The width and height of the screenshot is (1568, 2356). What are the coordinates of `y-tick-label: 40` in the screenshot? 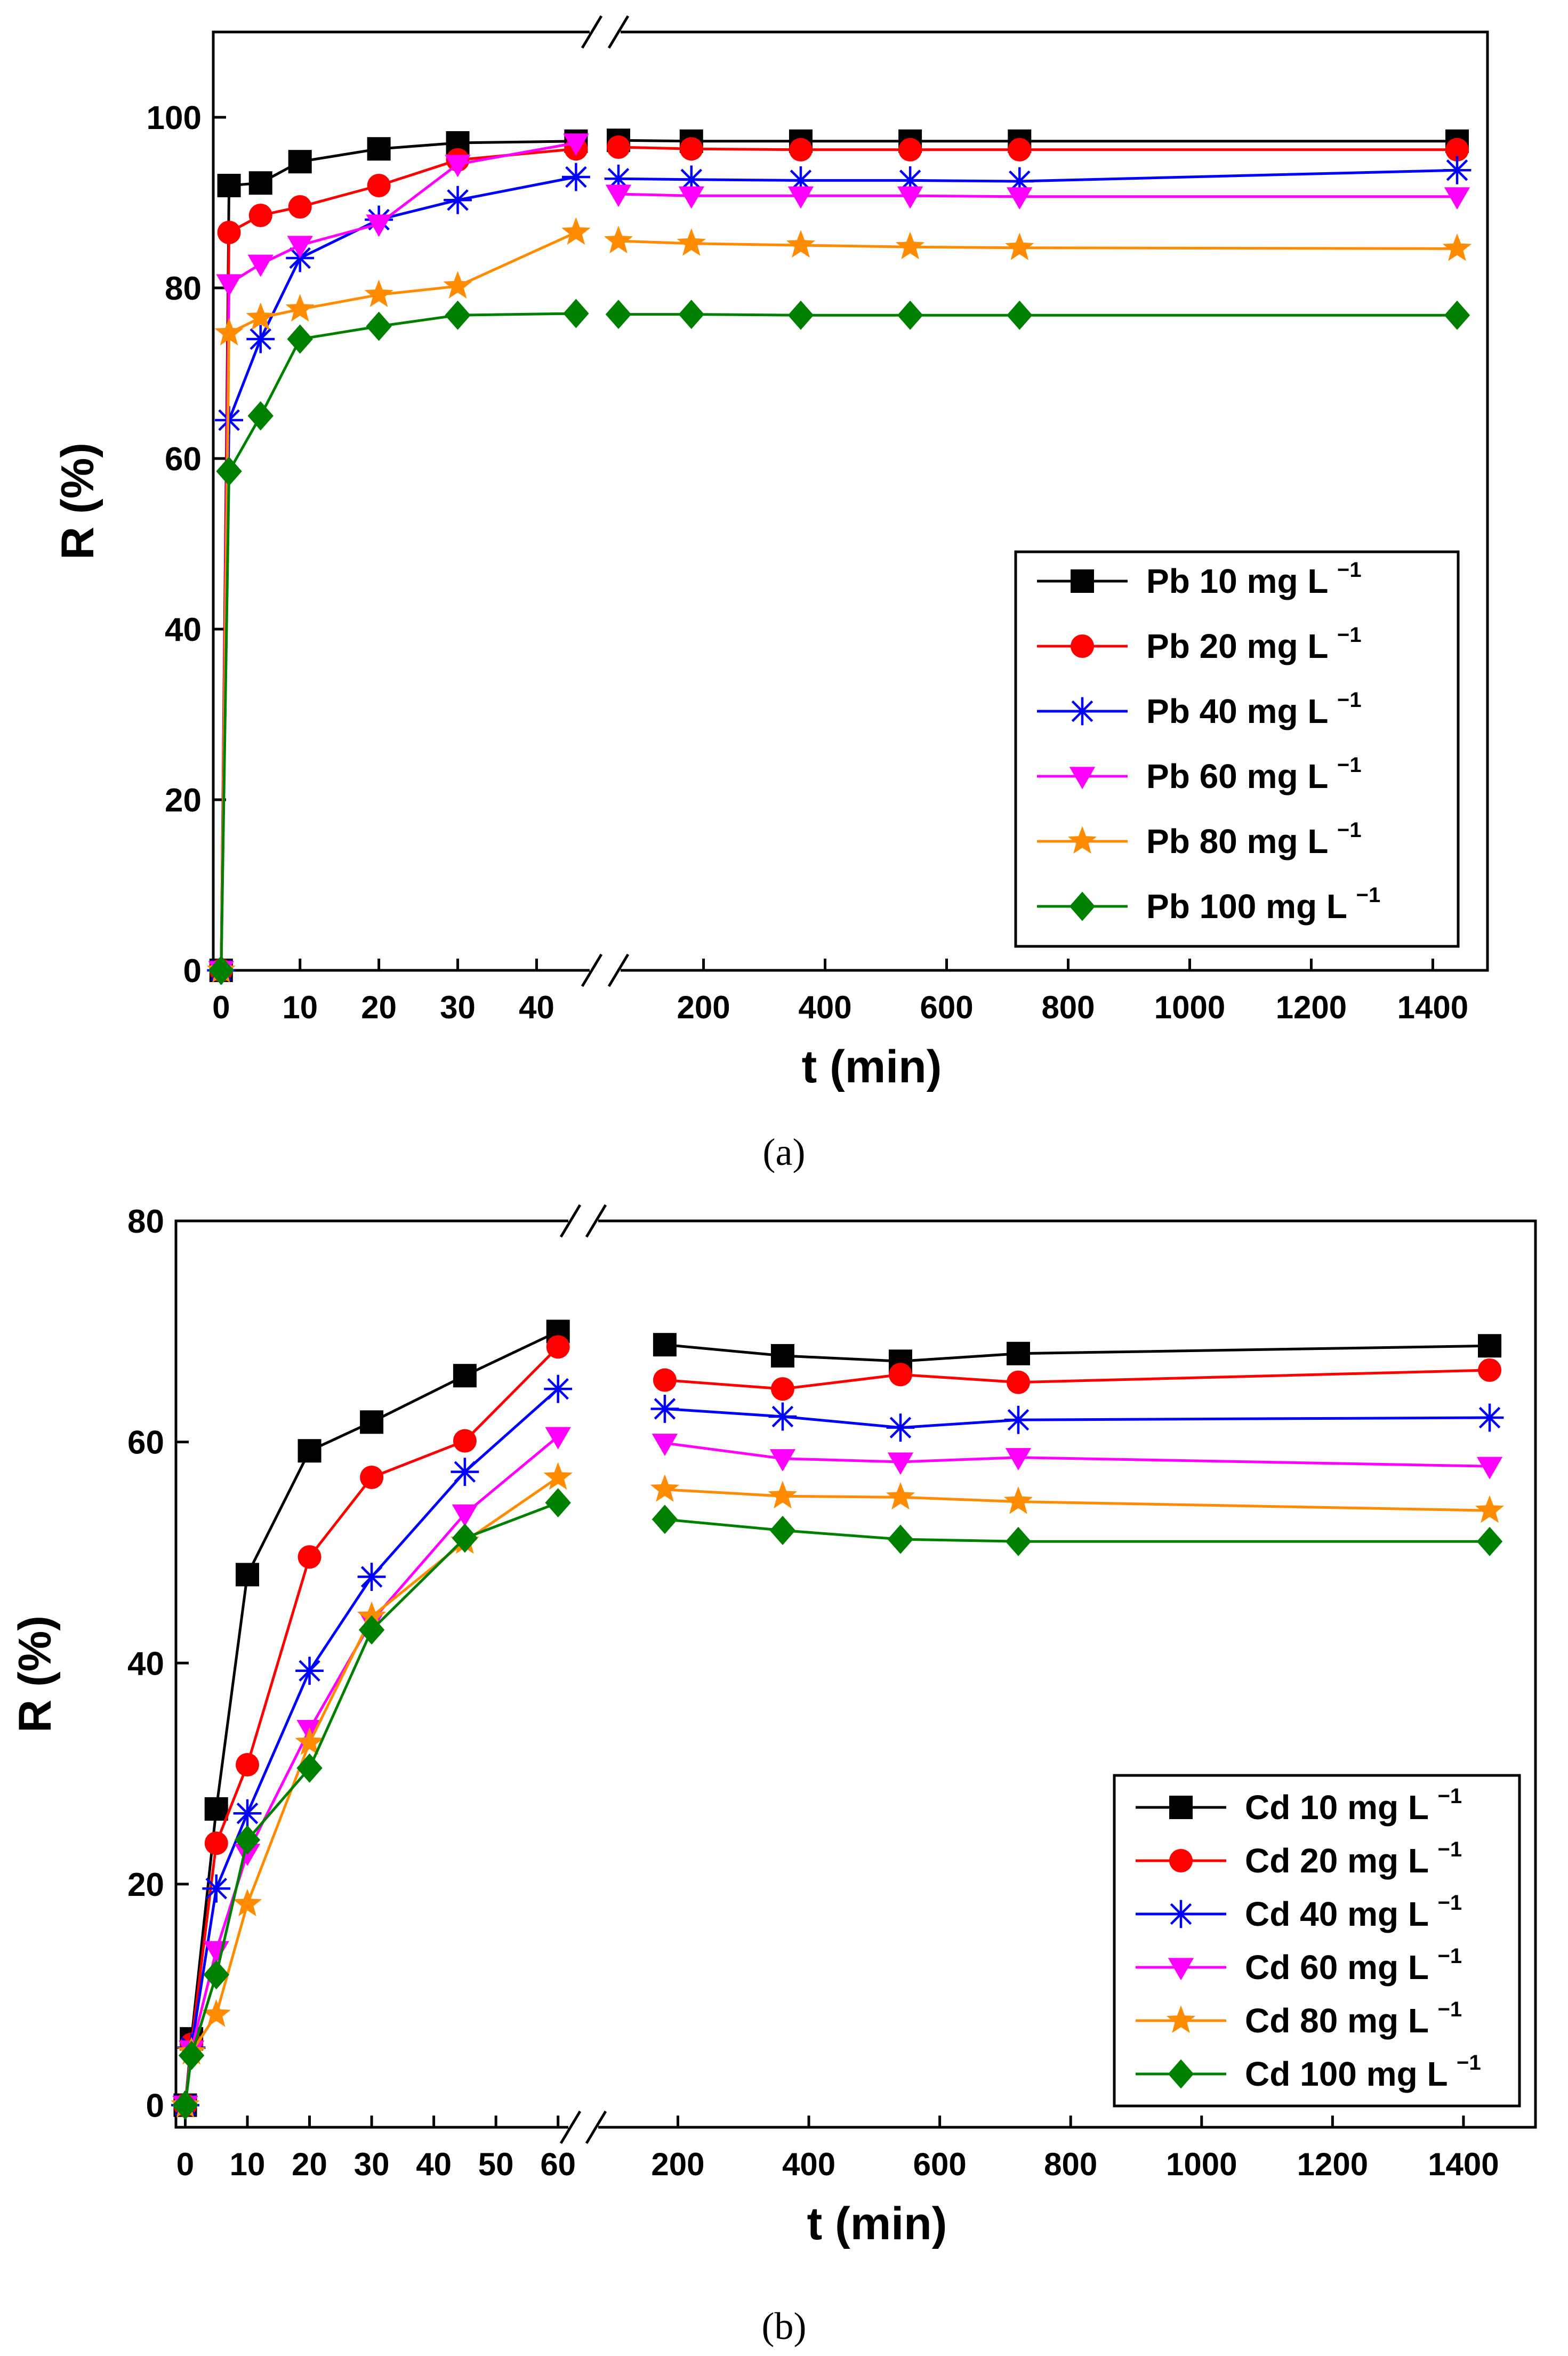 It's located at (145, 1663).